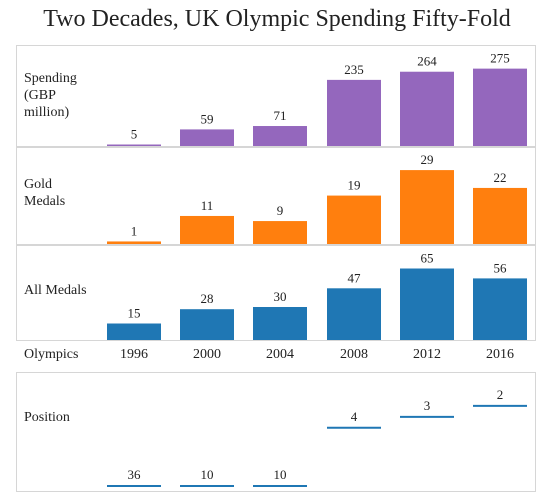 Image resolution: width=554 pixels, height=500 pixels. I want to click on data-label-gold-1996: 1, so click(134, 230).